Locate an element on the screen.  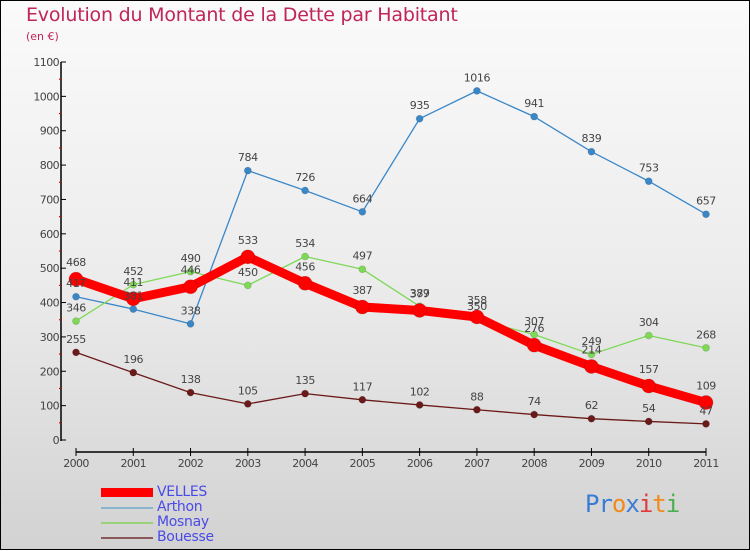
legend-item-mosnay: Mosnay is located at coordinates (157, 522).